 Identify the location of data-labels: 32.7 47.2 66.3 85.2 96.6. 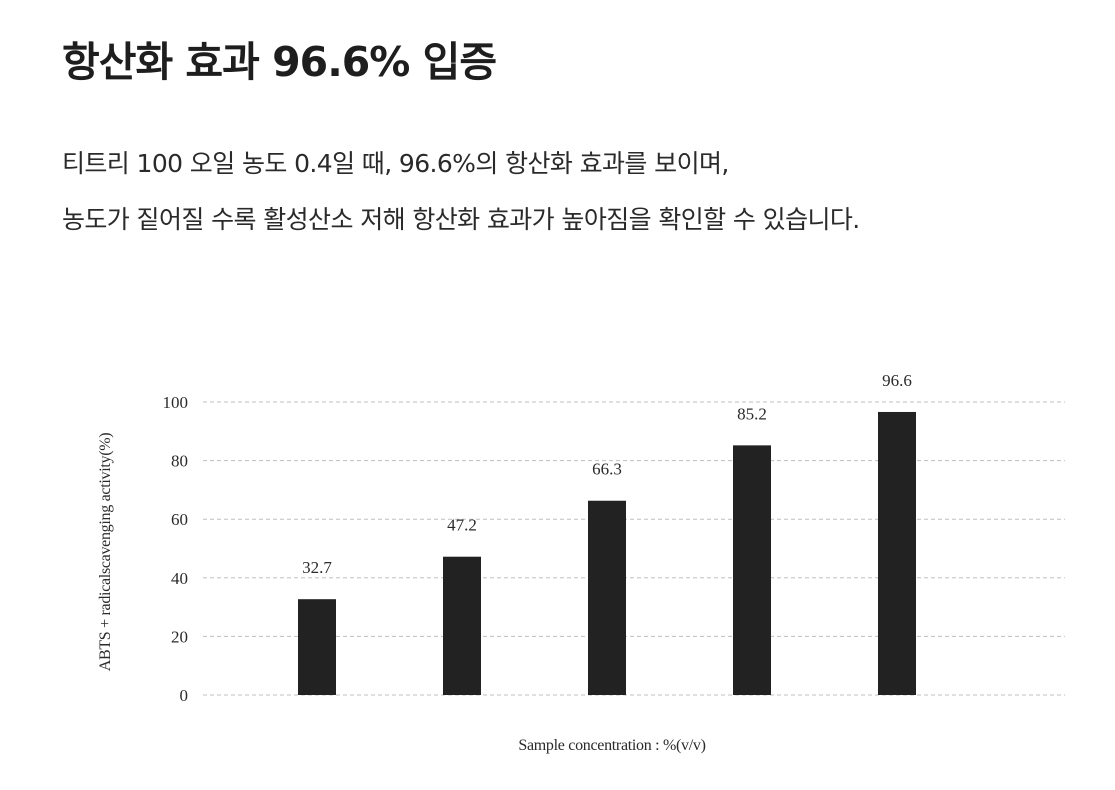
(607, 474).